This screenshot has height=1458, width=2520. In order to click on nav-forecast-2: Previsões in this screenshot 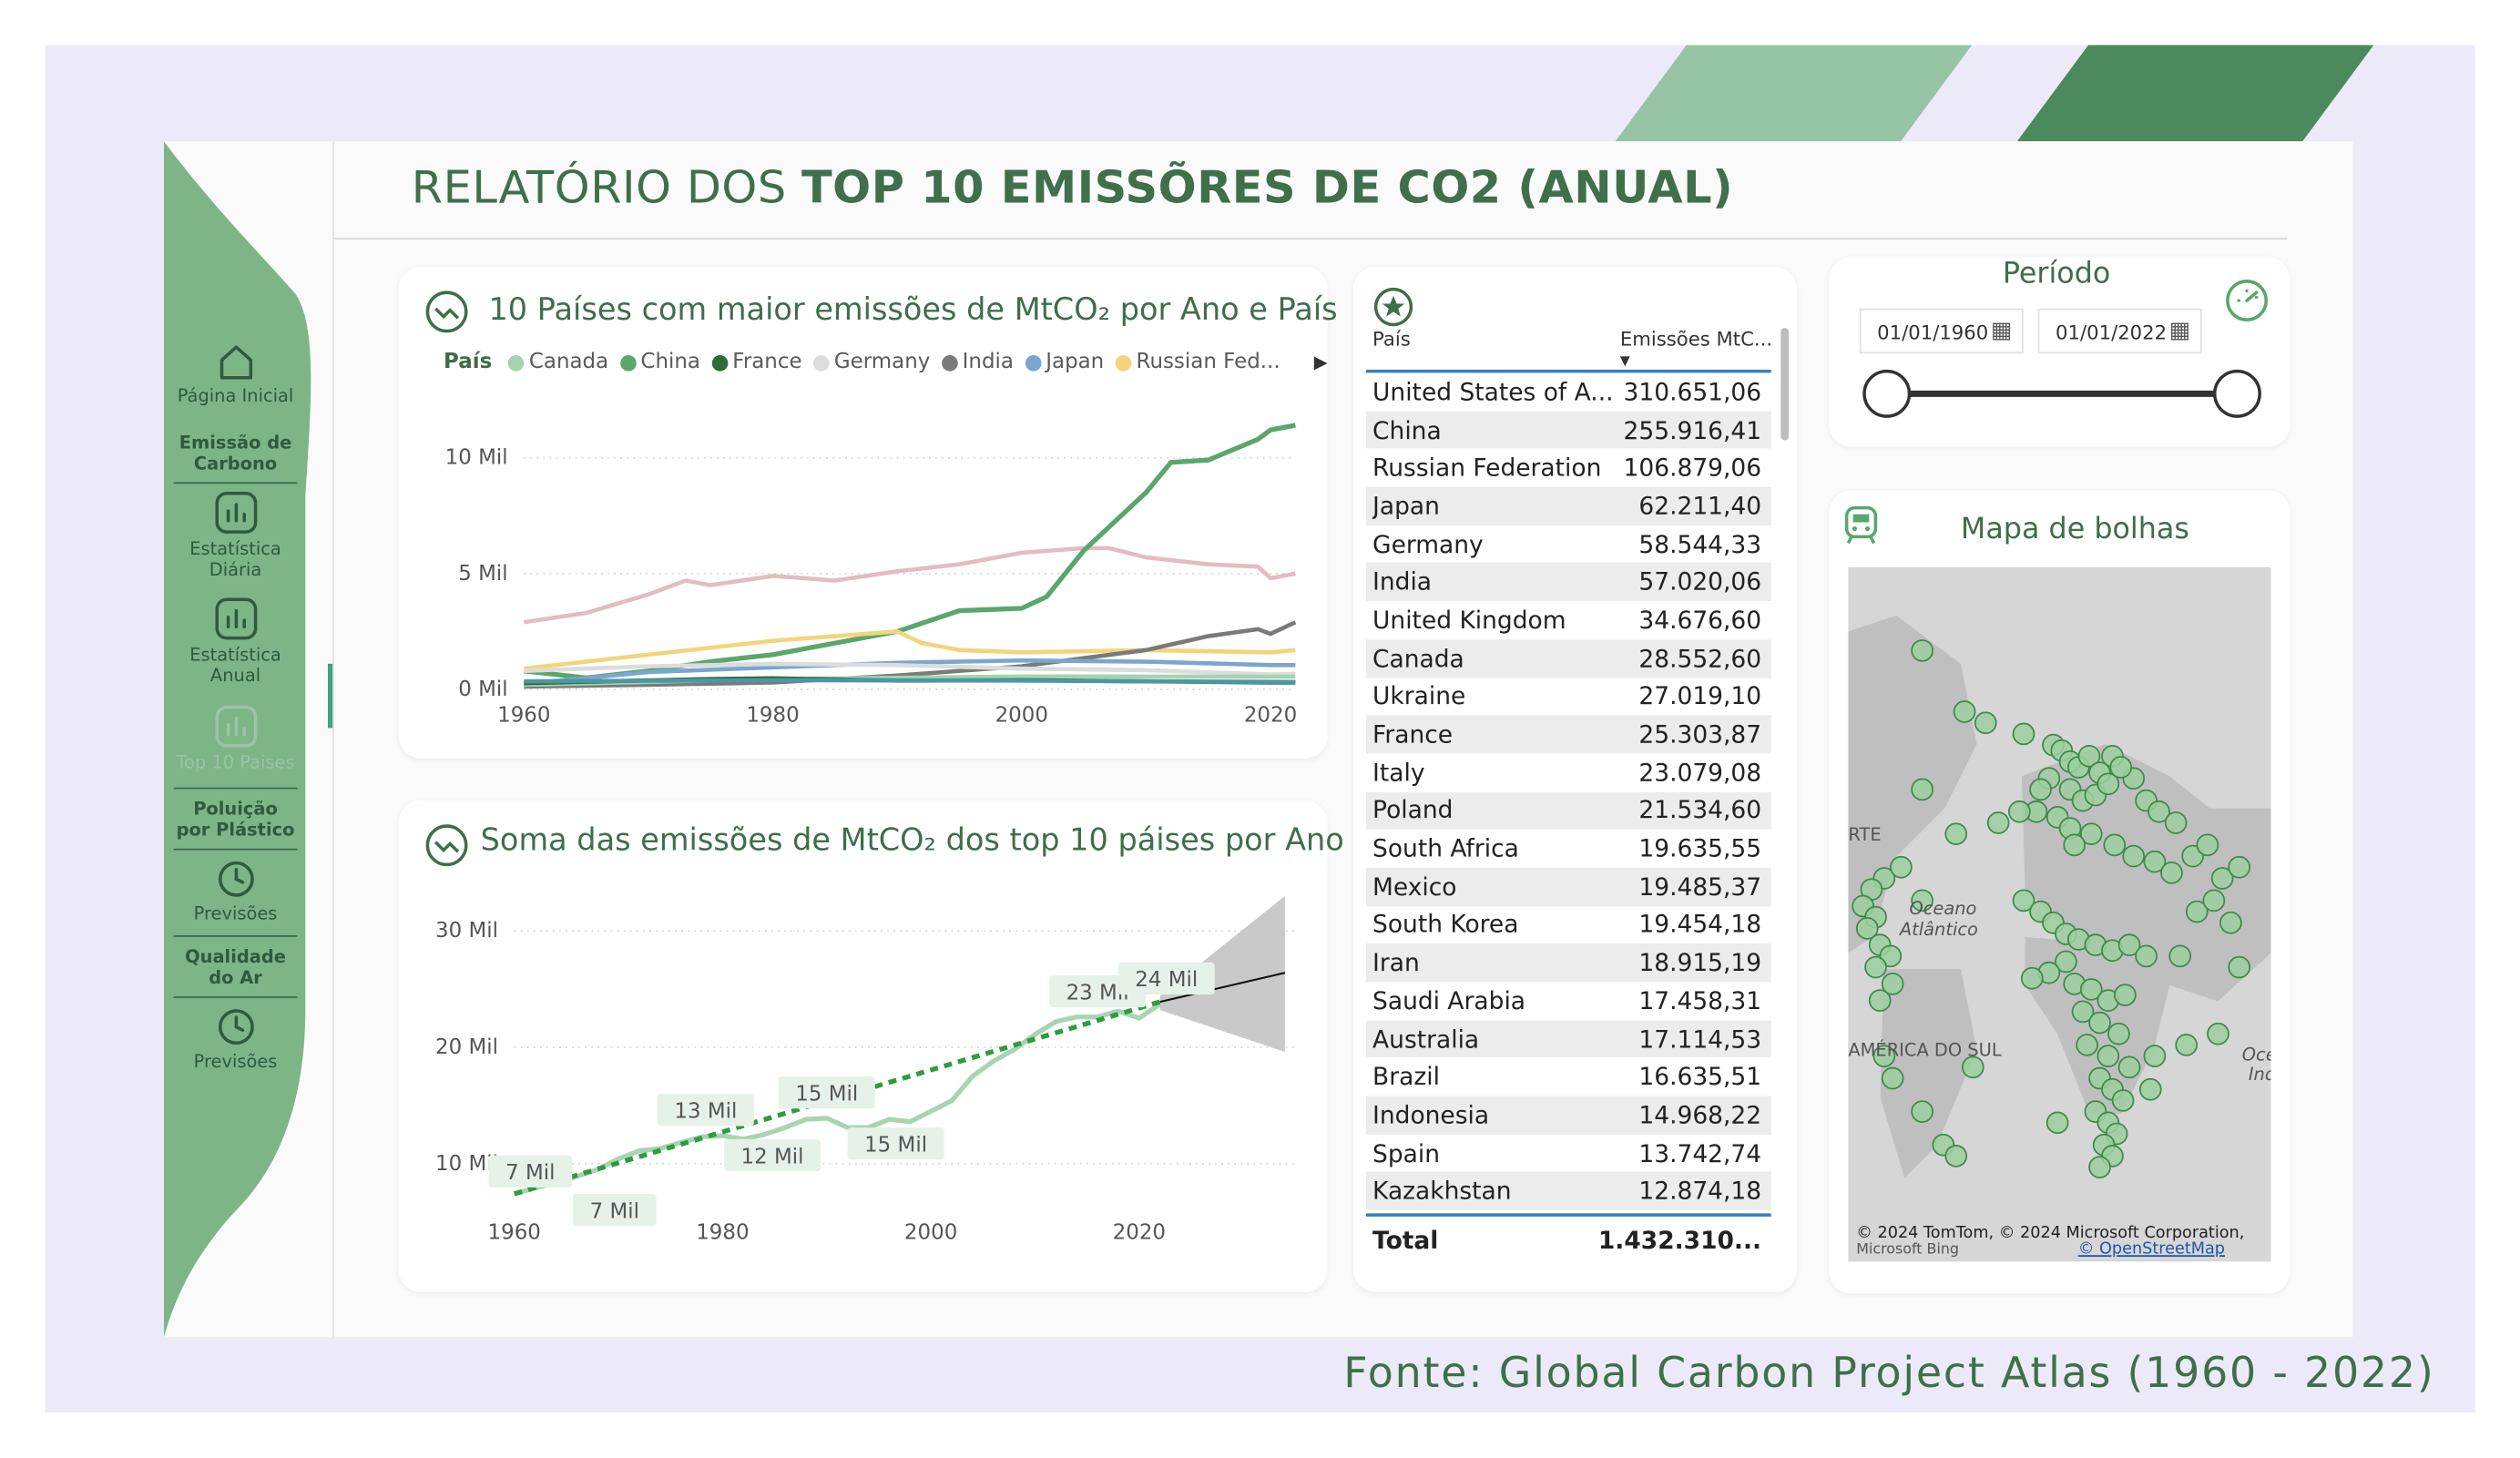, I will do `click(236, 1039)`.